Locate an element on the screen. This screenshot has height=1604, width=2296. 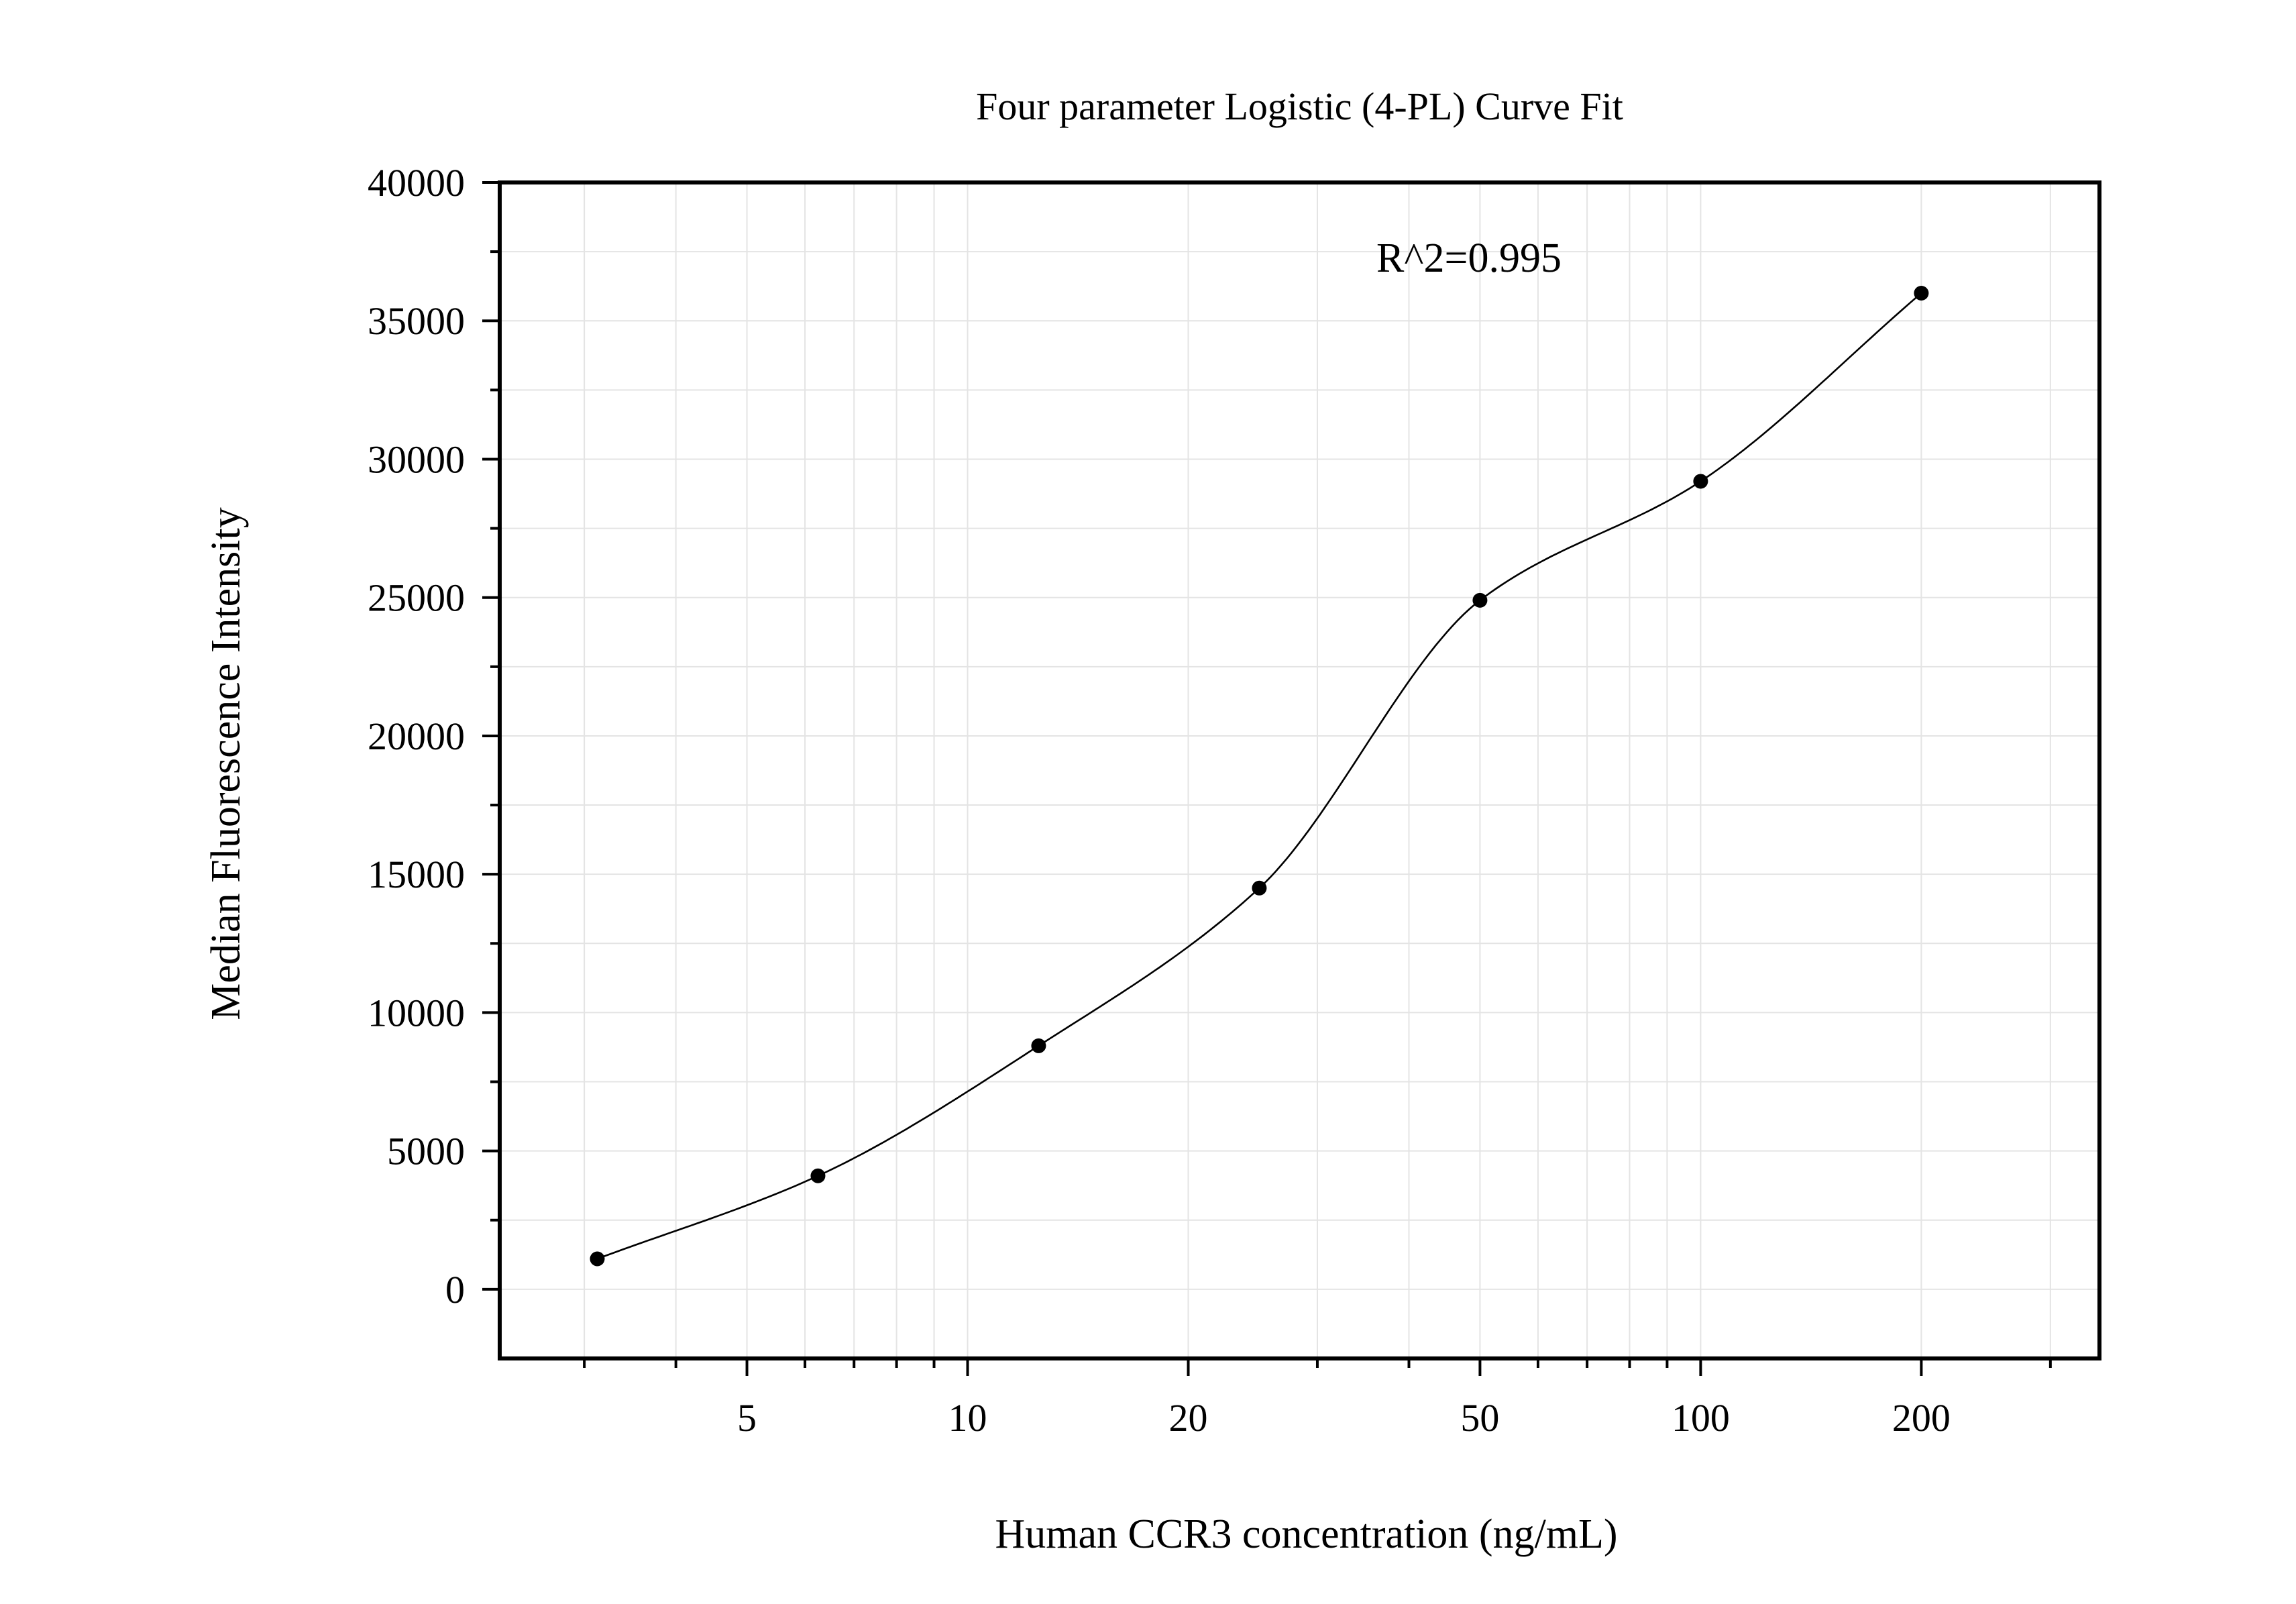
x-tick-label: 20 is located at coordinates (1188, 1418).